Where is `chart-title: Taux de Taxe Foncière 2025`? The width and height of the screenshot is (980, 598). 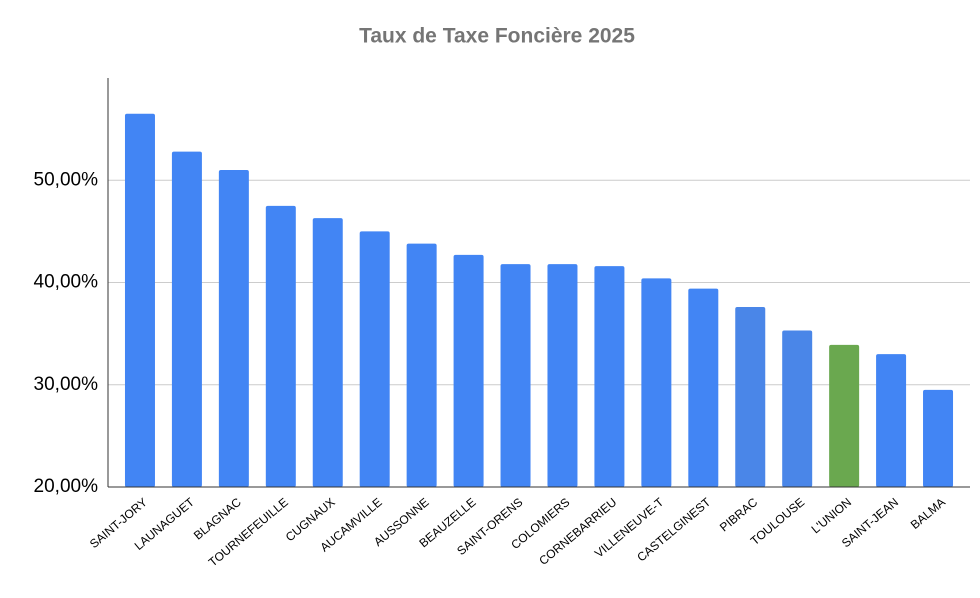 chart-title: Taux de Taxe Foncière 2025 is located at coordinates (497, 36).